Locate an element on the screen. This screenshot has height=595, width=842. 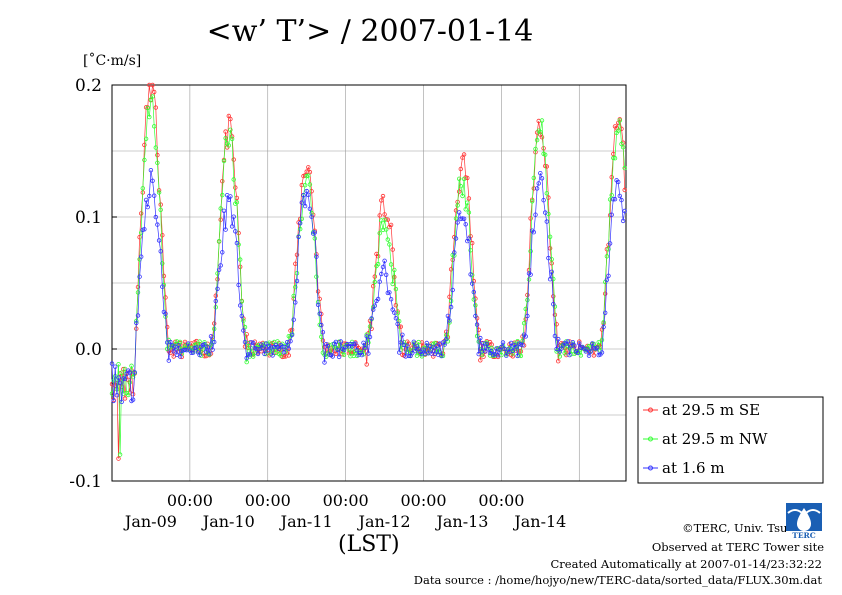
x-date-tick-label: Jan-13 is located at coordinates (461, 521).